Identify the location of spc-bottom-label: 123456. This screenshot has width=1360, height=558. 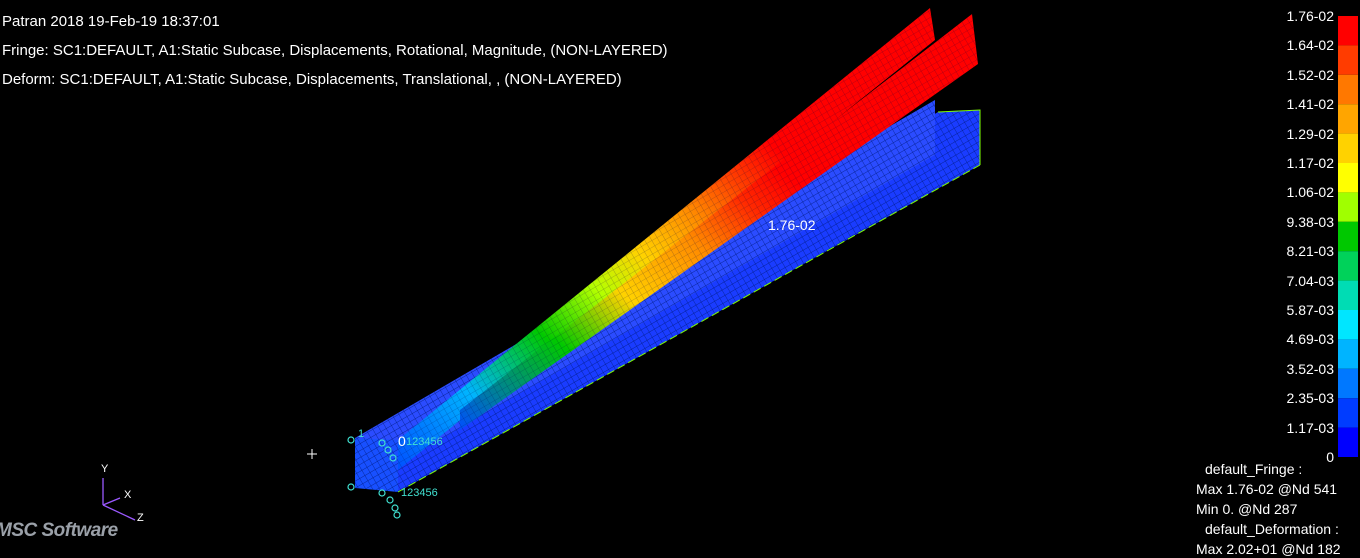
(419, 493).